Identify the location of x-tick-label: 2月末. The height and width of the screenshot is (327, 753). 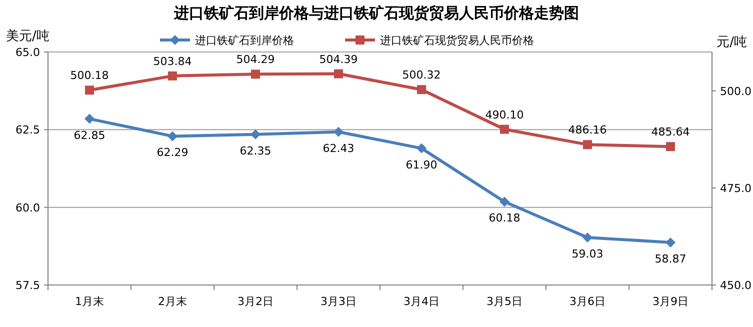
(172, 301).